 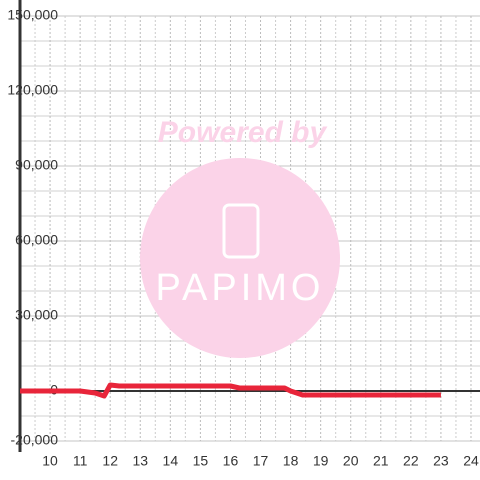 What do you see at coordinates (171, 461) in the screenshot?
I see `x-tick-label: 14` at bounding box center [171, 461].